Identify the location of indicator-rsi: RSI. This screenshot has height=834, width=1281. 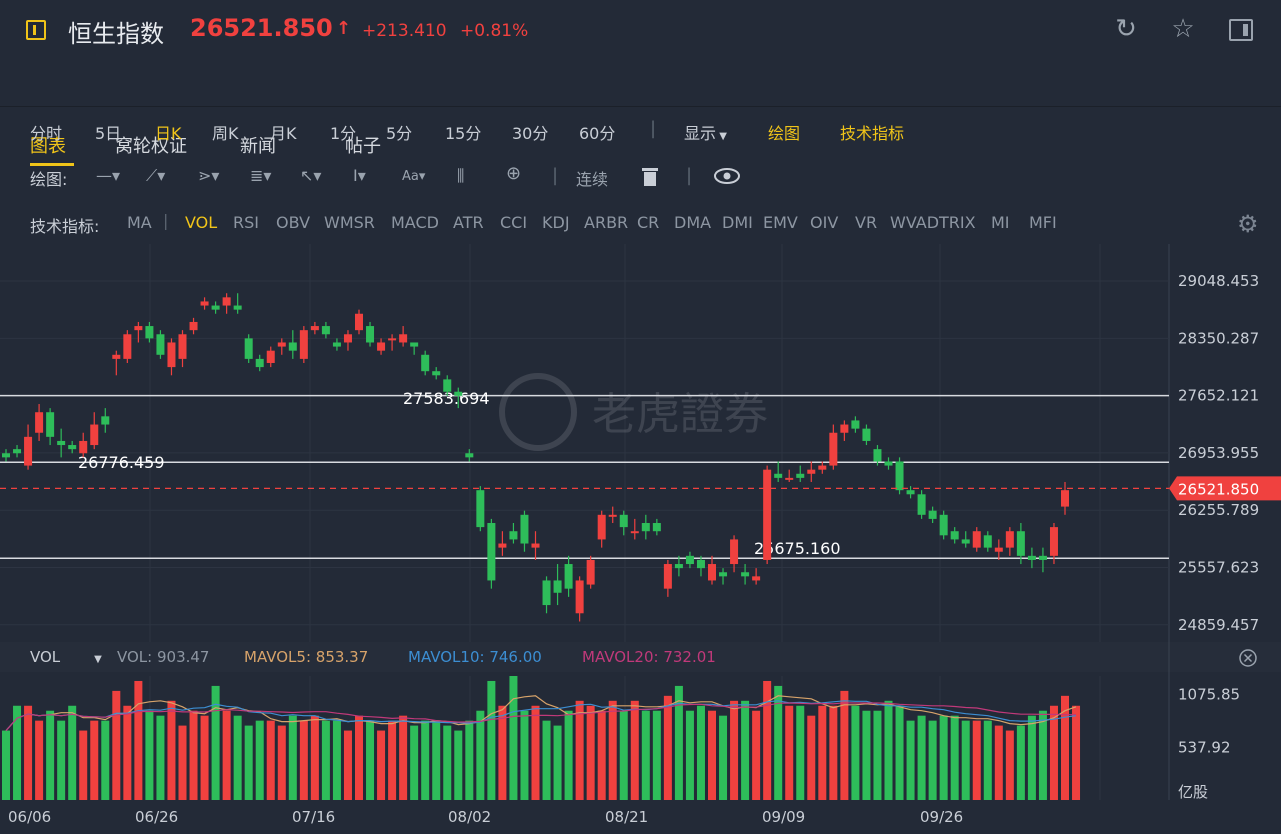
(246, 222).